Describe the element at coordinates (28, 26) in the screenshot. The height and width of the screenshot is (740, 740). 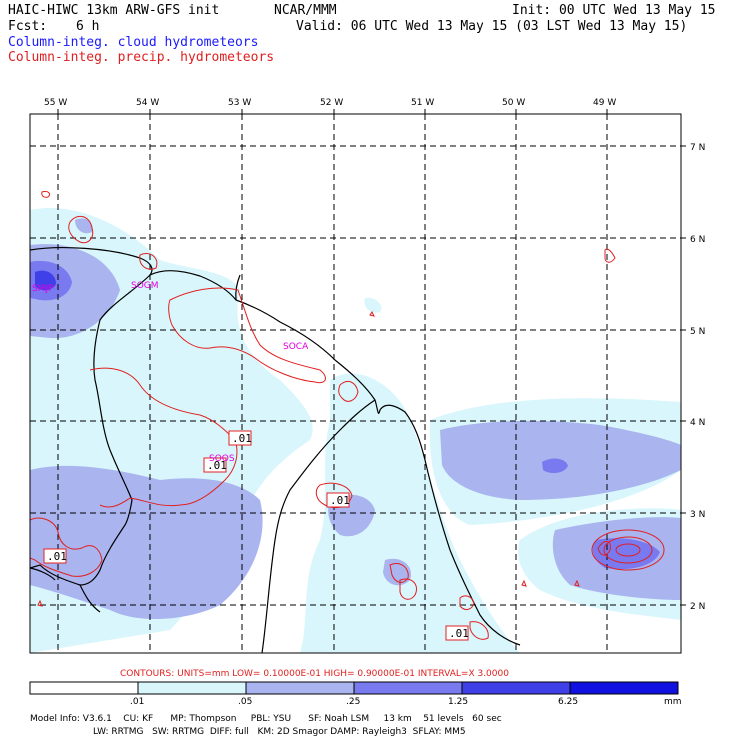
I see `forecast-label: Fcst:` at that location.